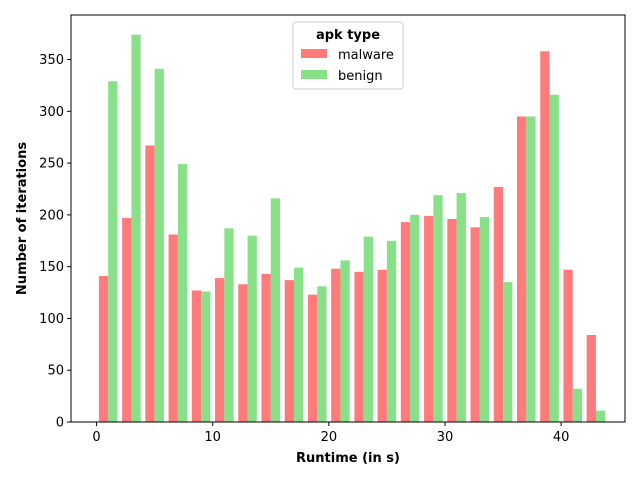 This screenshot has width=640, height=480. What do you see at coordinates (51, 112) in the screenshot?
I see `y-tick-label: 300` at bounding box center [51, 112].